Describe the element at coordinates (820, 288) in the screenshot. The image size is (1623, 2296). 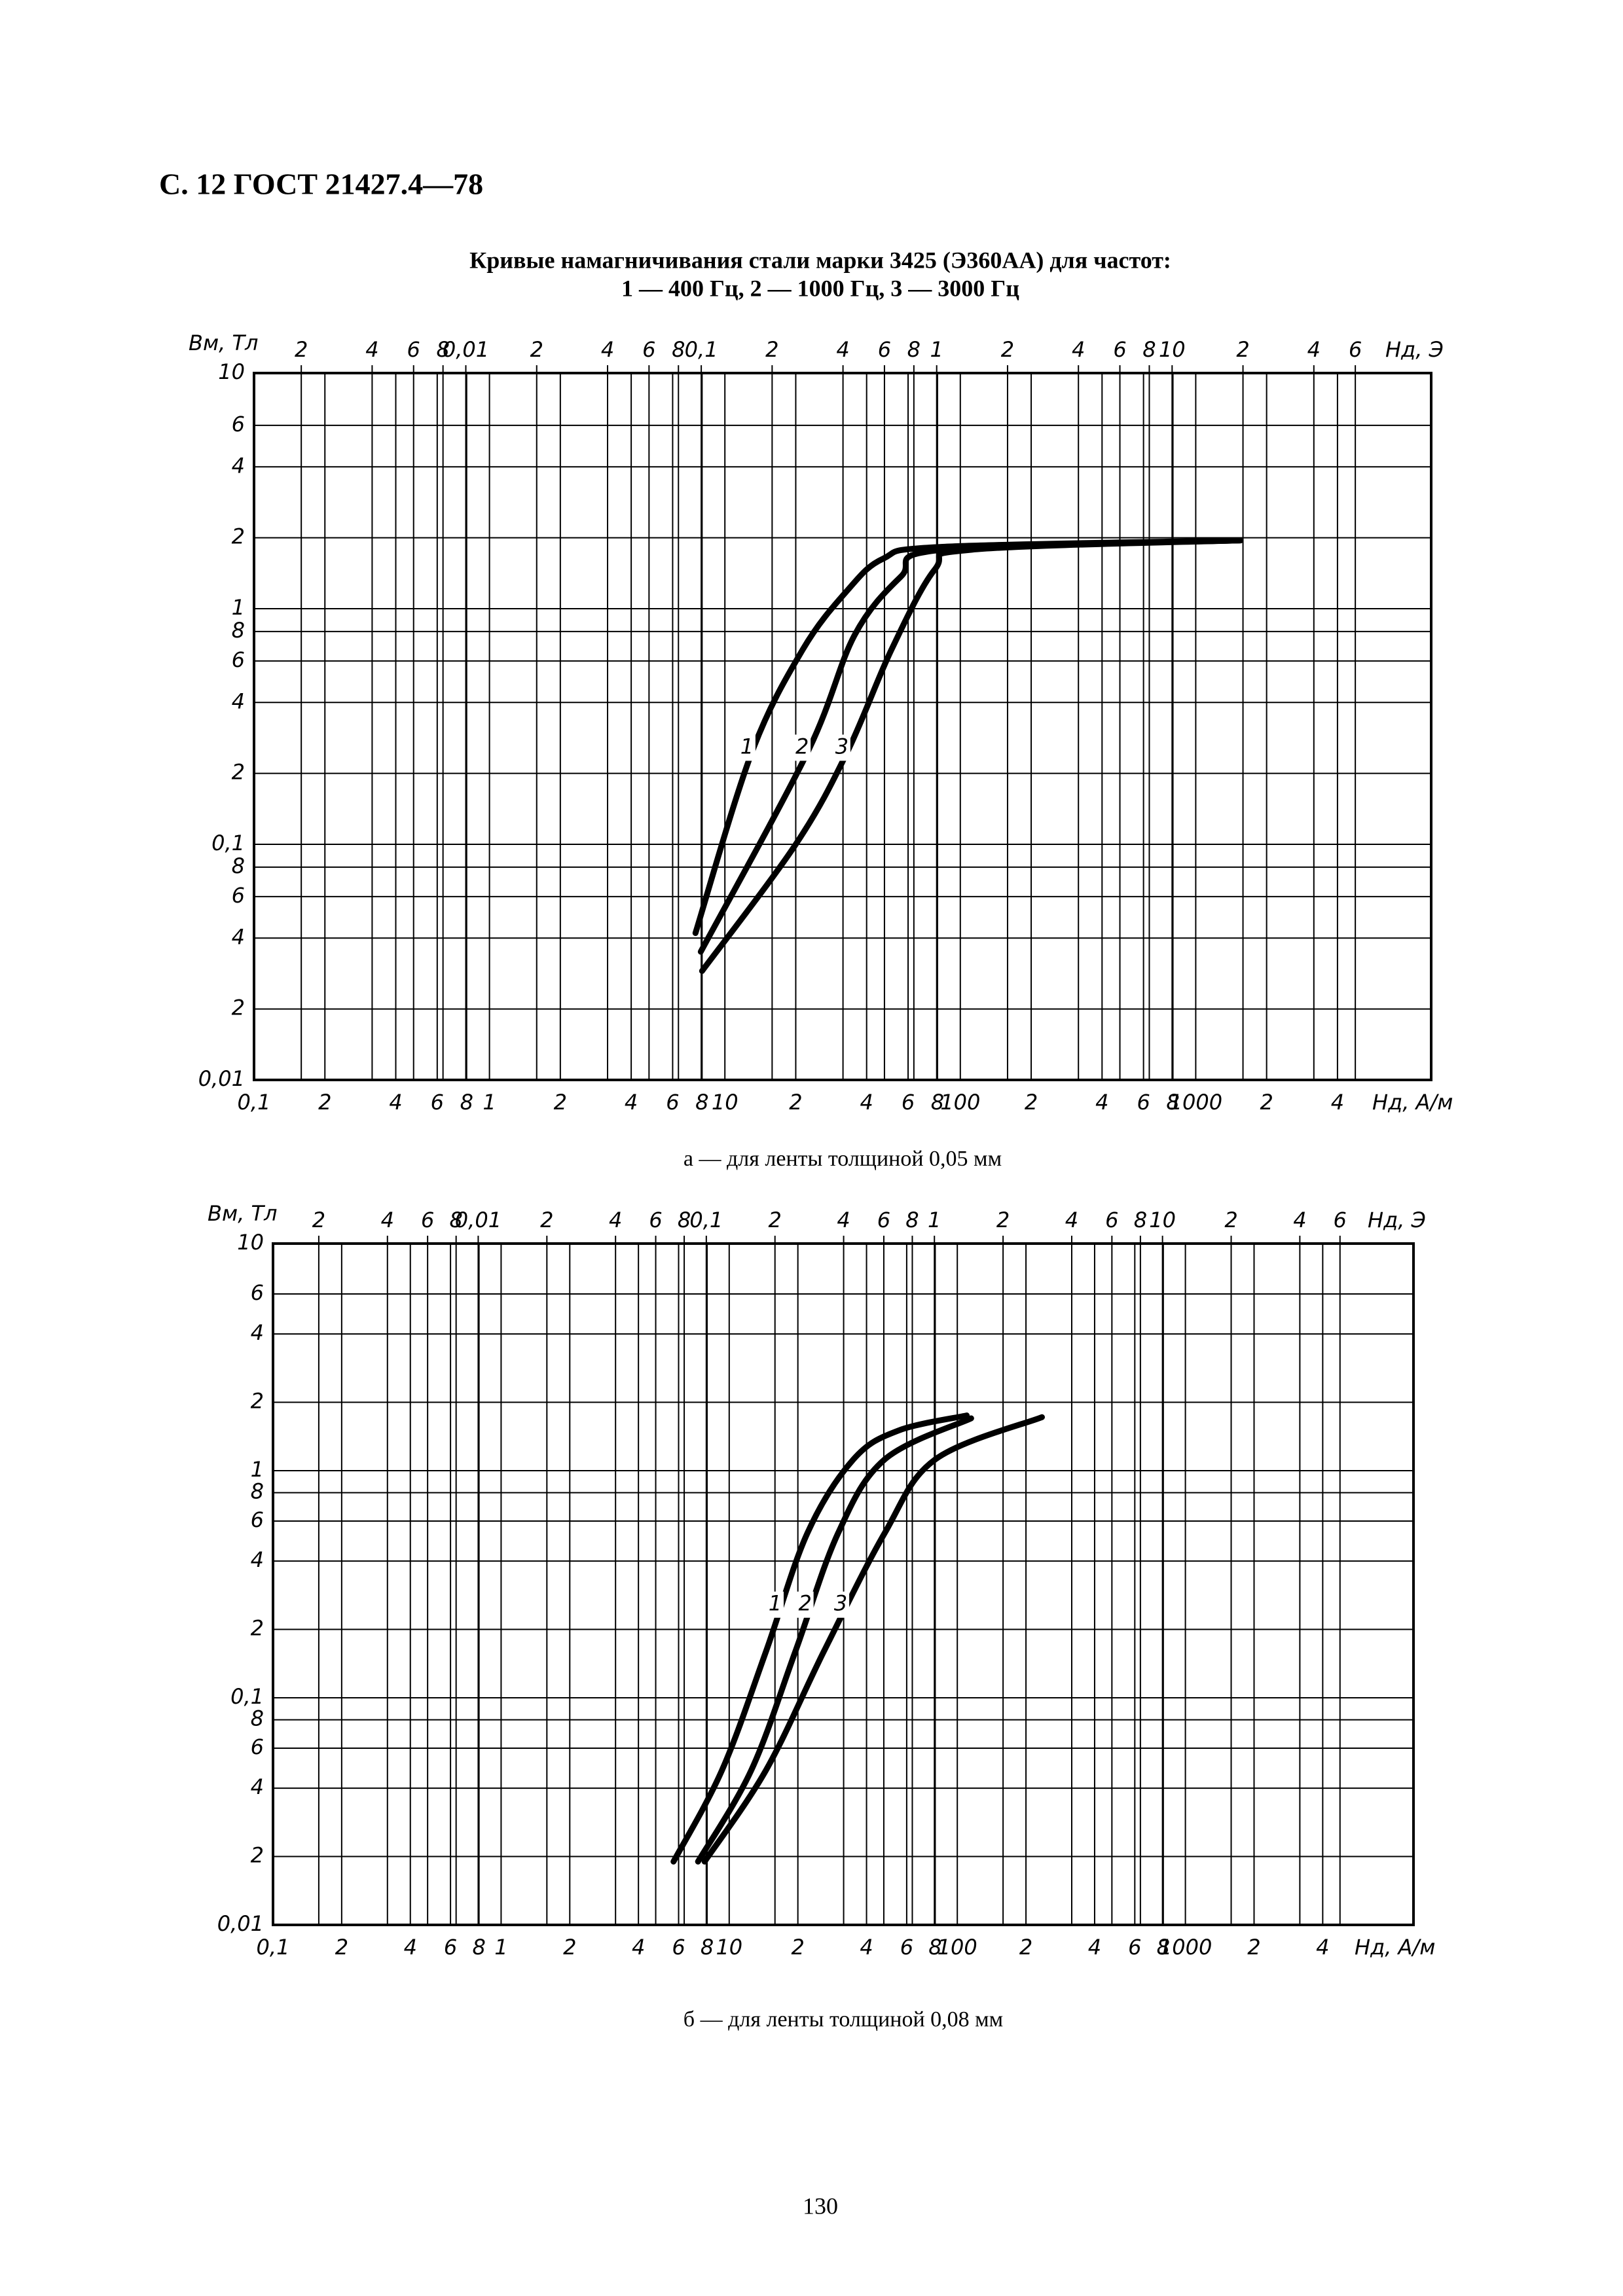
I see `title-line: 1 — 400 Гц, 2 — 1000 Гц, 3 — 3000 Гц` at that location.